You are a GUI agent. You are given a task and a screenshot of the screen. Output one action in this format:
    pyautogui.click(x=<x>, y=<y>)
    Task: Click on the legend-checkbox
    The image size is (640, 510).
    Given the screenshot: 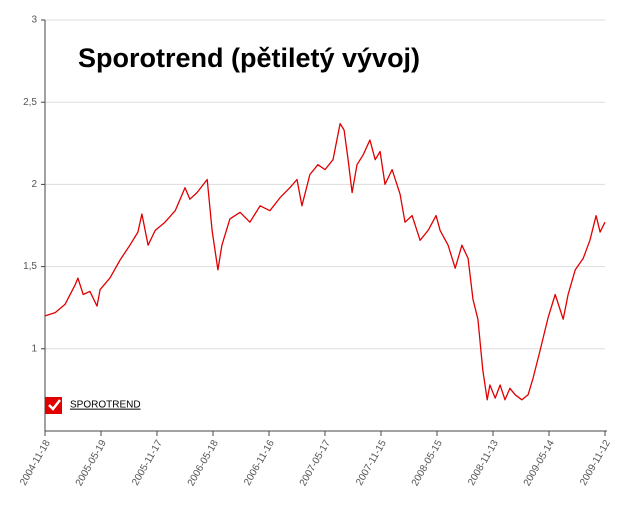 What is the action you would take?
    pyautogui.click(x=53, y=405)
    